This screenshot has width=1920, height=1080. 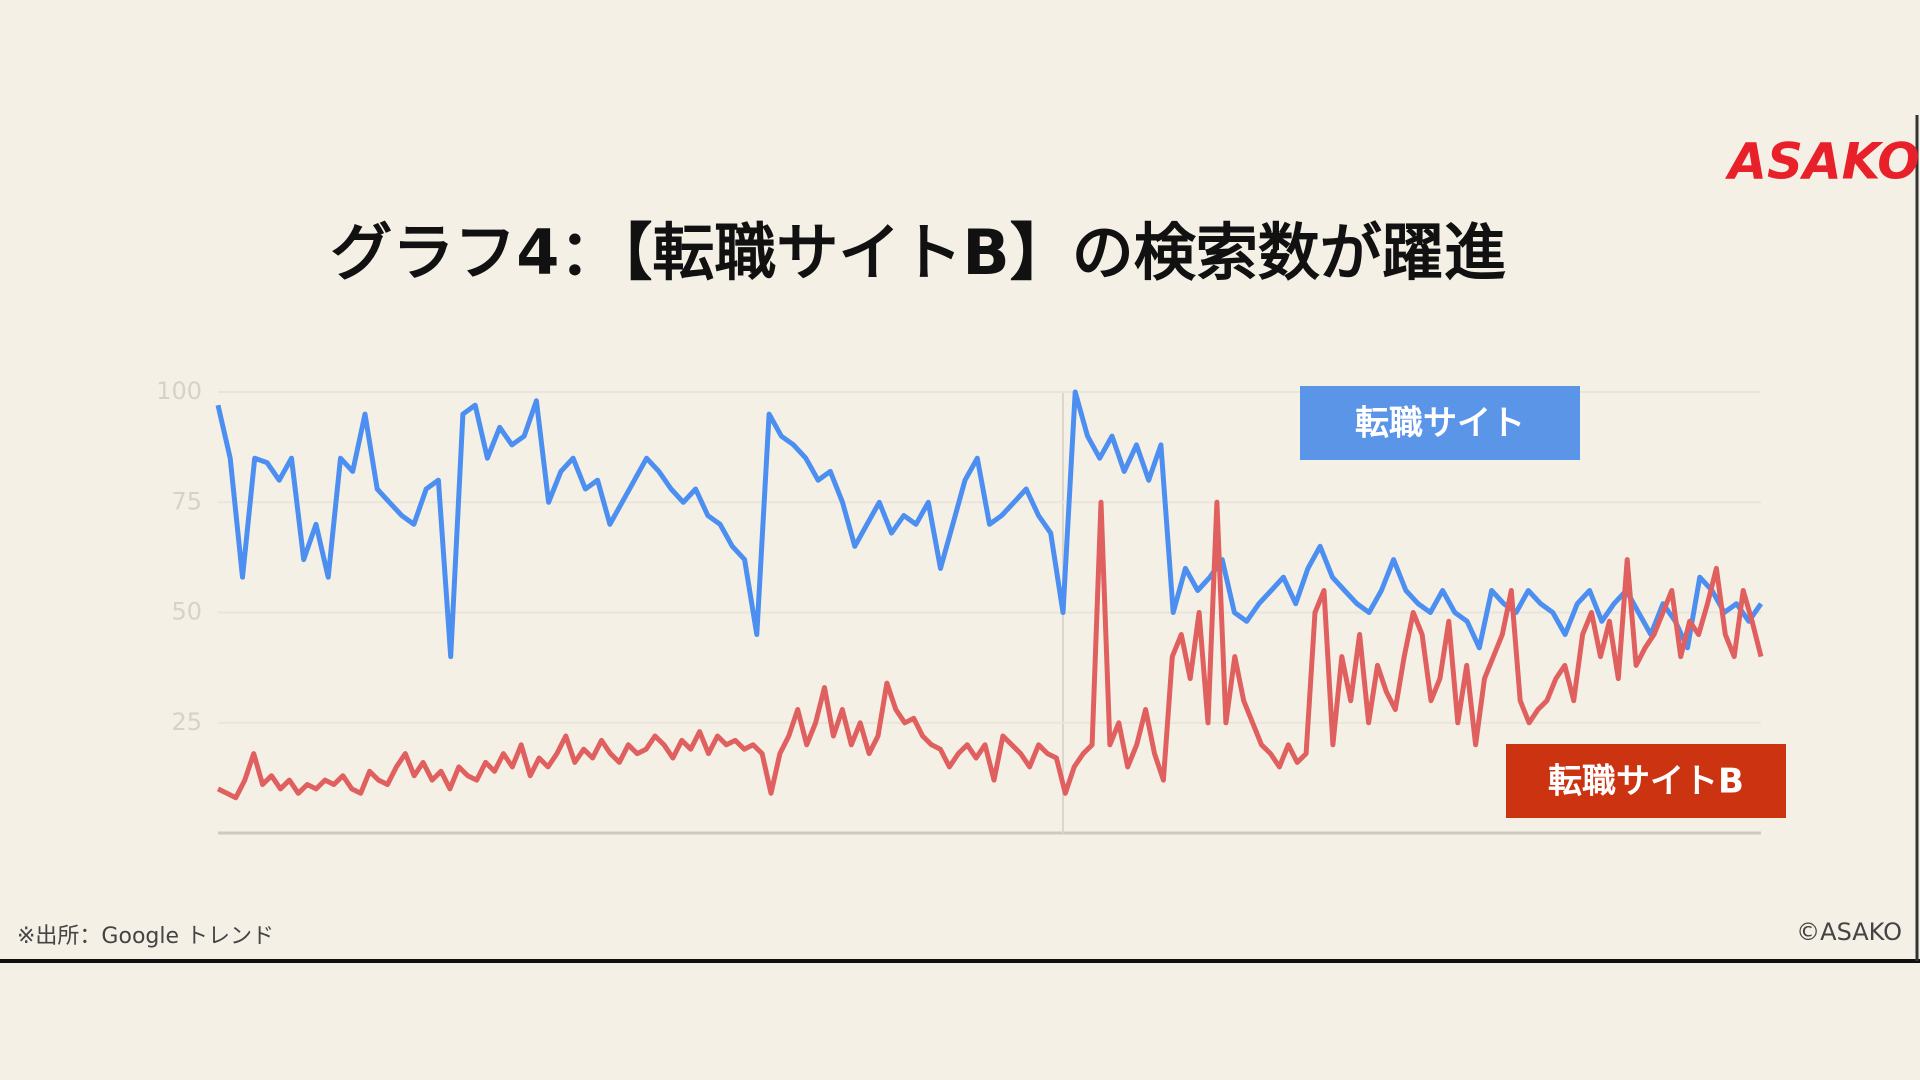 I want to click on legend-label: 転職サイト, so click(x=1440, y=424).